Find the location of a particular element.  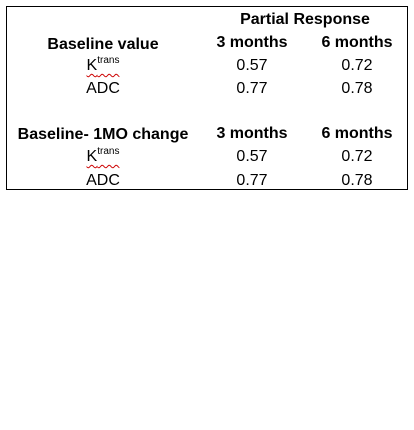

group-header: Partial Response is located at coordinates (305, 19).